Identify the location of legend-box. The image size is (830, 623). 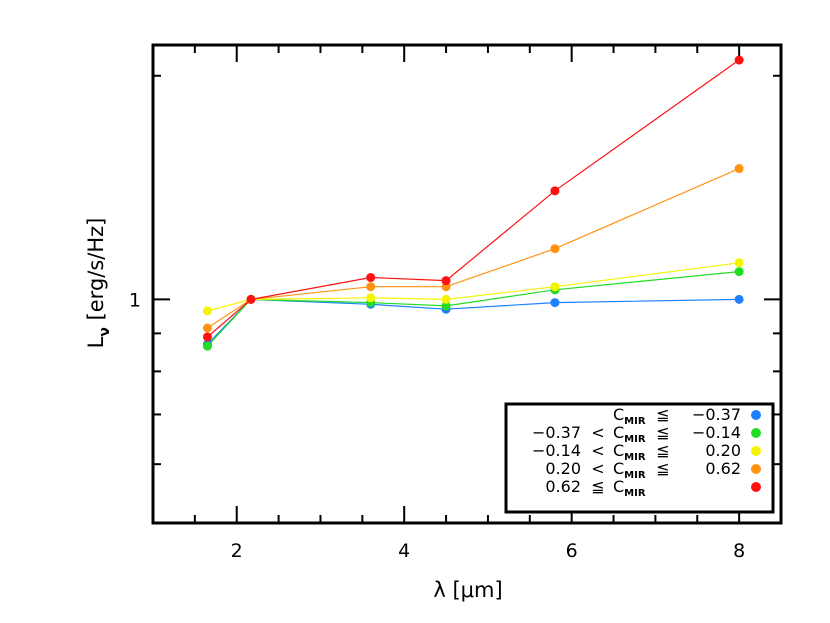
(639, 458).